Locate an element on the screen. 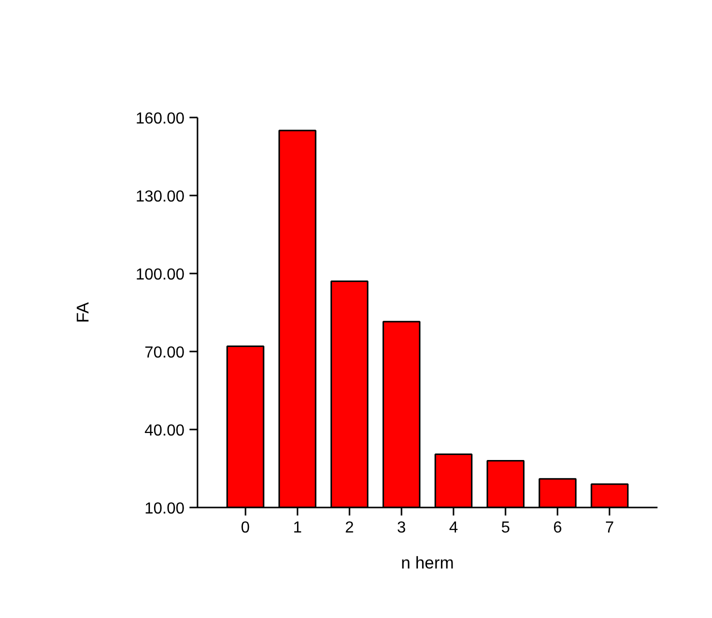 Image resolution: width=712 pixels, height=618 pixels. x-tick-label: 1 is located at coordinates (297, 528).